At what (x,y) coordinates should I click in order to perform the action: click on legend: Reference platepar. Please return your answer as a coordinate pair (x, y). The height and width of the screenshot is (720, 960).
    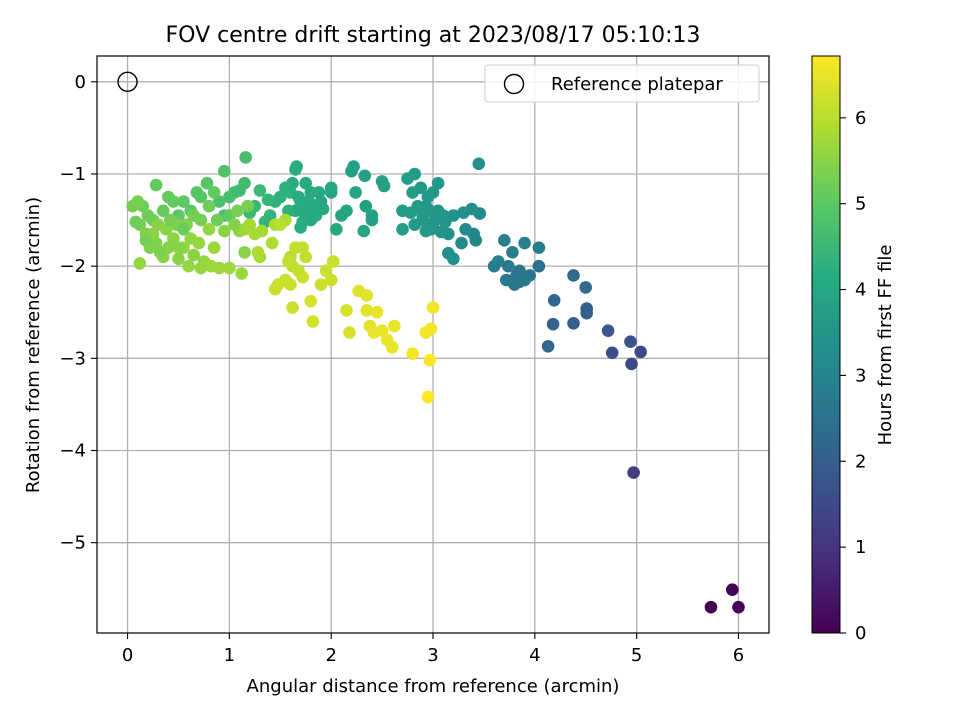
    Looking at the image, I should click on (622, 83).